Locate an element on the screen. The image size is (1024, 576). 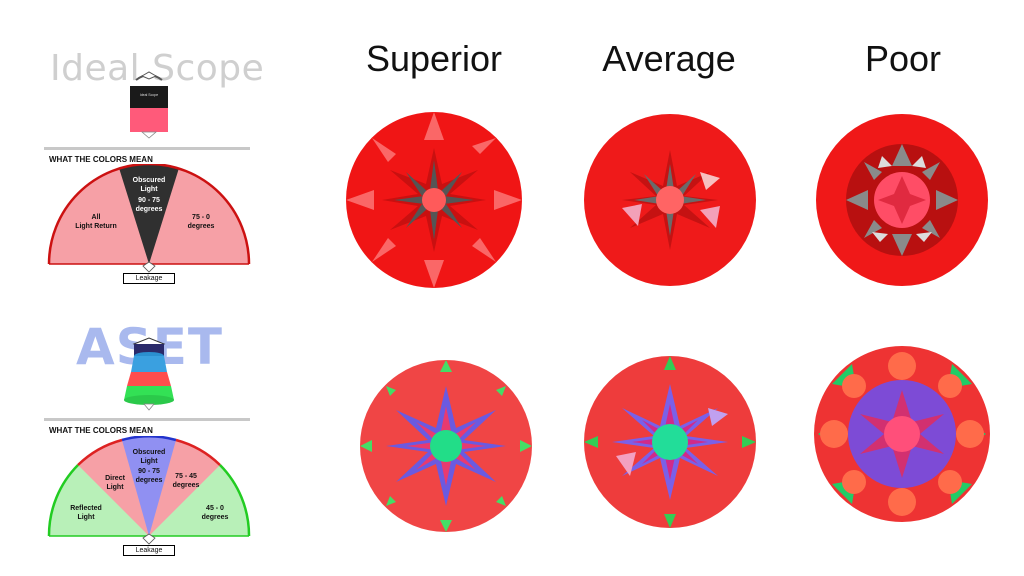
legend-all-light-label-2: Light Return is located at coordinates (96, 226).